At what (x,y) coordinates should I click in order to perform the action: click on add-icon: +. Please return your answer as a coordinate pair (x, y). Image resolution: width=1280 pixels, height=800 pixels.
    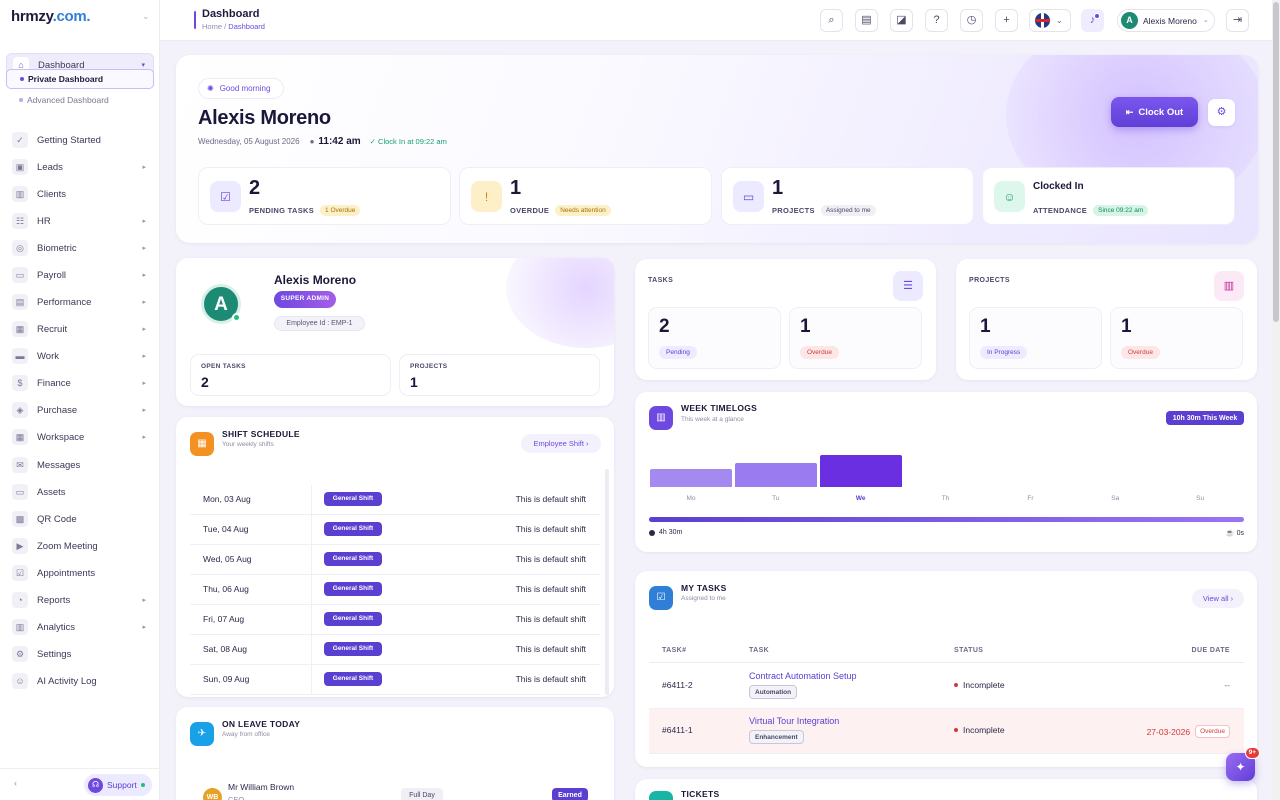
    Looking at the image, I should click on (1006, 20).